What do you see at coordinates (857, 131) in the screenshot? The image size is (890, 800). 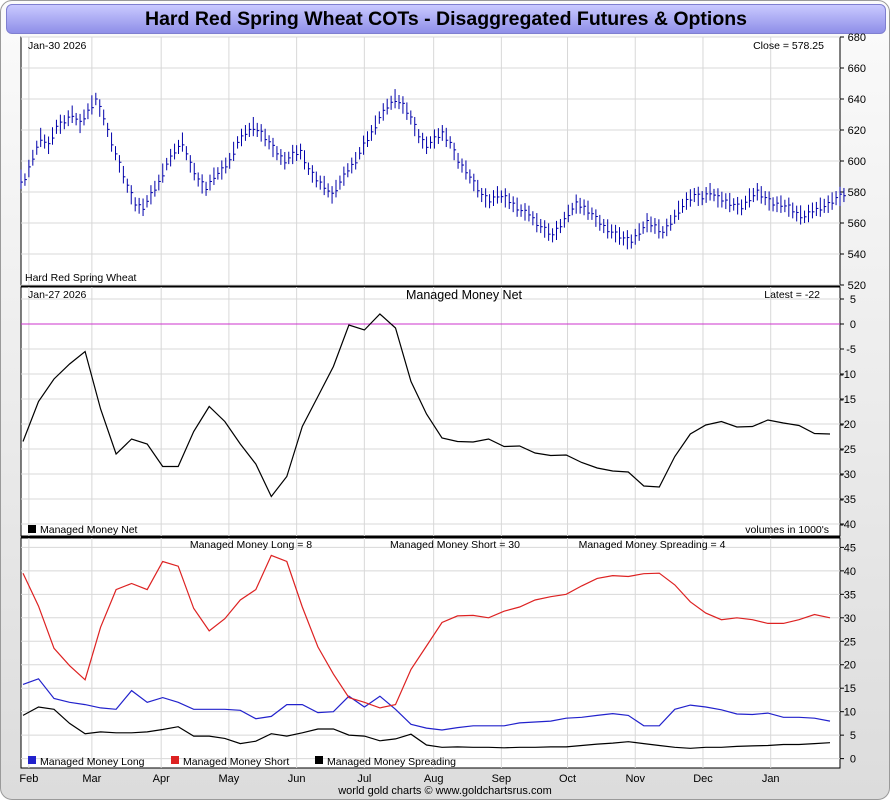 I see `y-tick-label: 620` at bounding box center [857, 131].